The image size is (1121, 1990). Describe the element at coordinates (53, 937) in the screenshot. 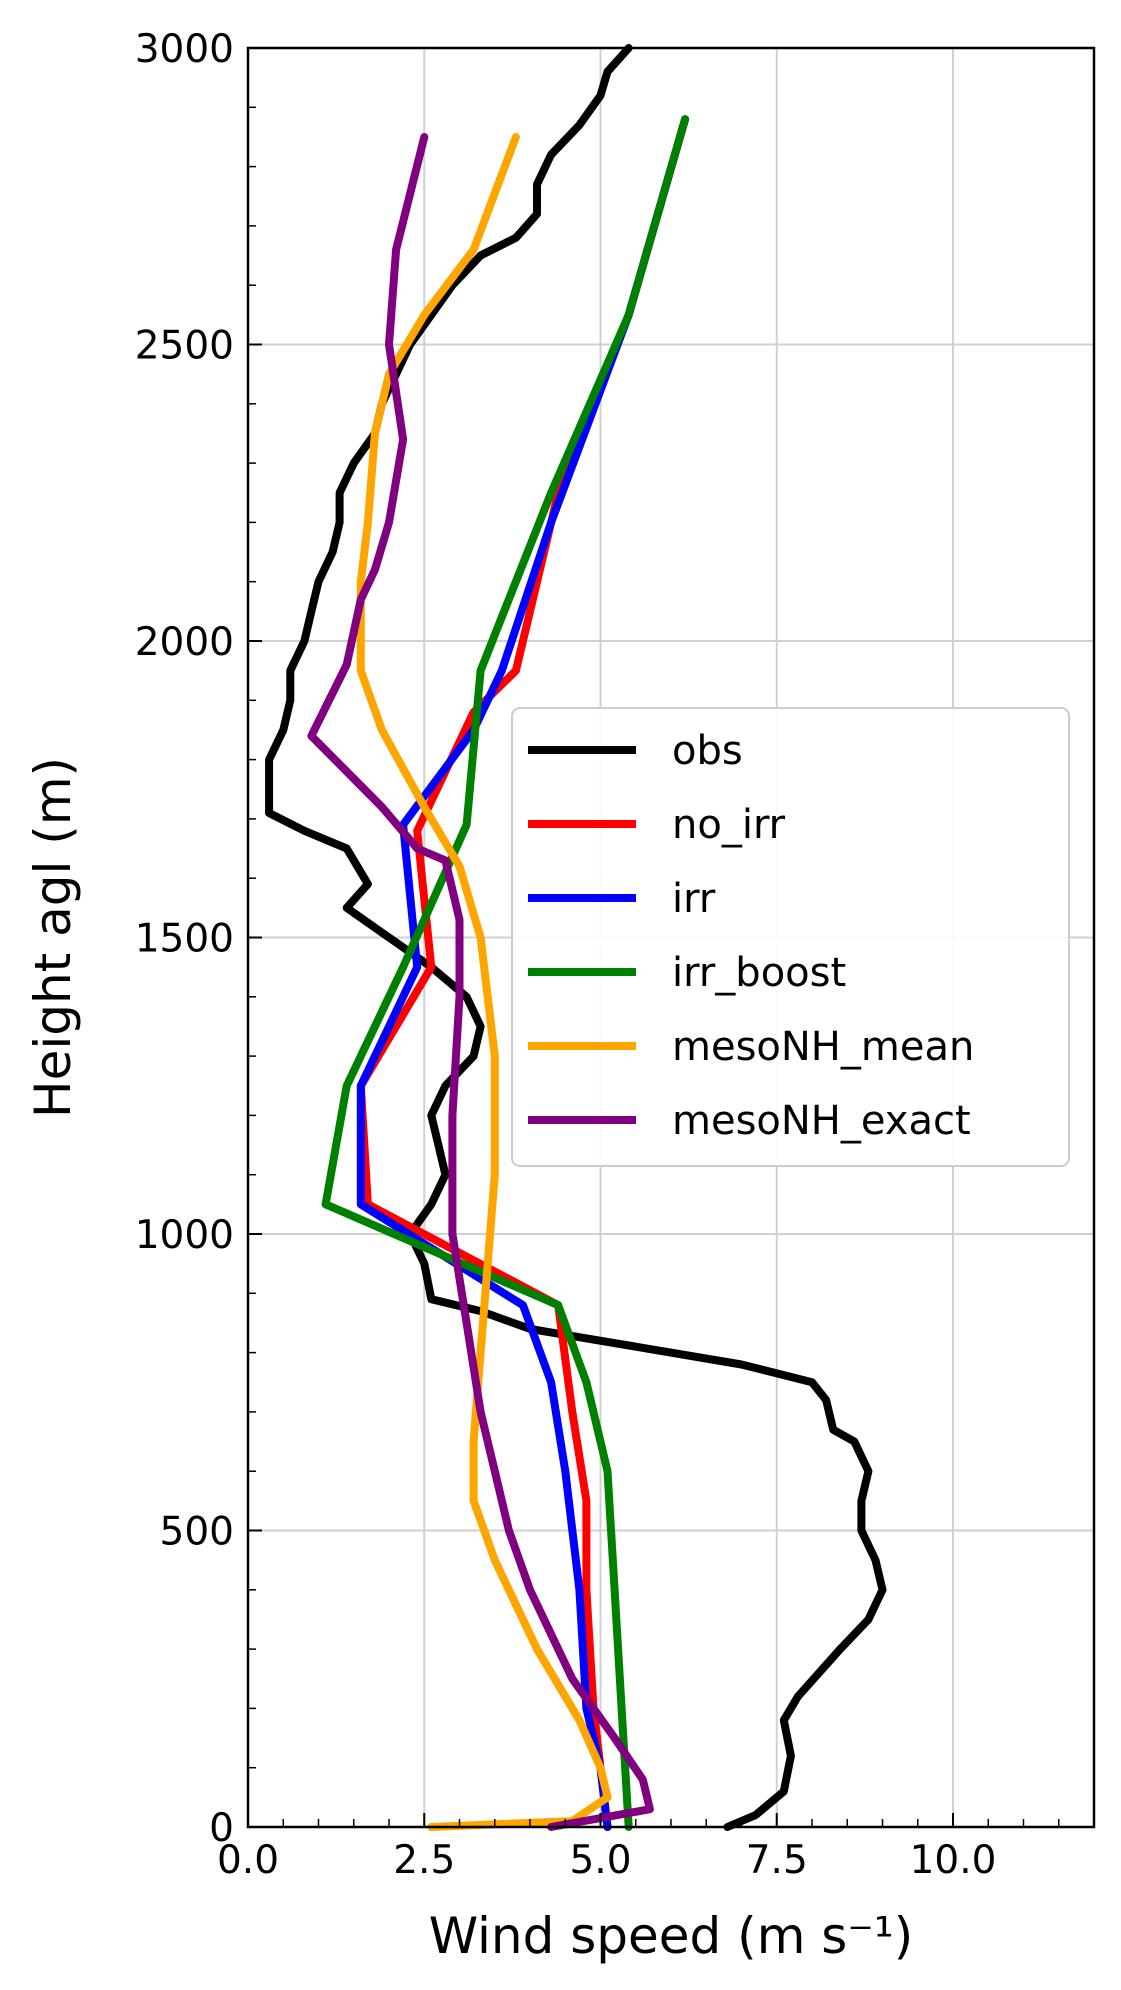

I see `y-axis-title: Height agl (m)` at that location.